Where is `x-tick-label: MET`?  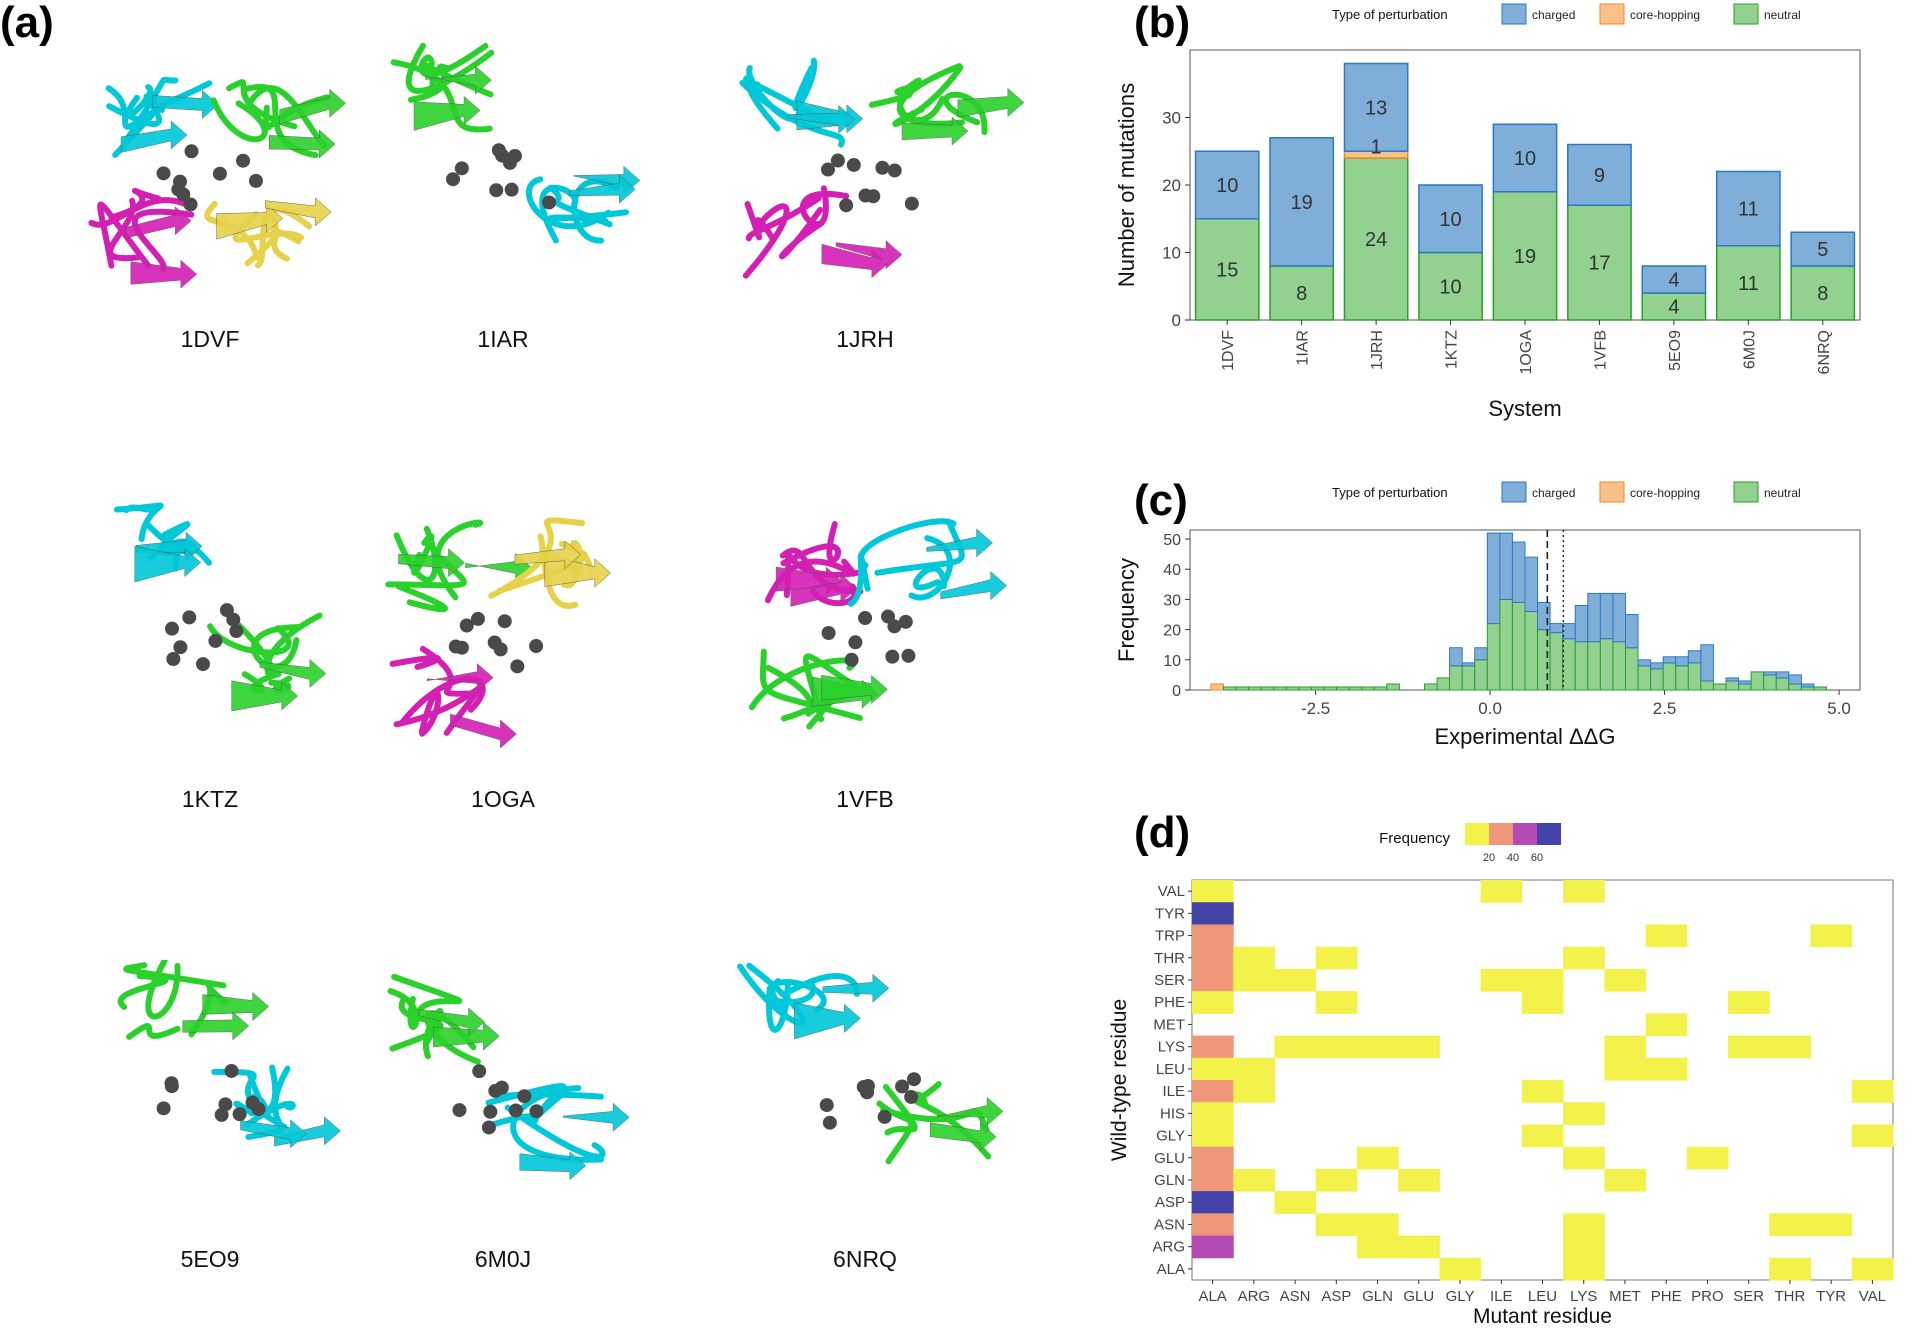
x-tick-label: MET is located at coordinates (1625, 1296).